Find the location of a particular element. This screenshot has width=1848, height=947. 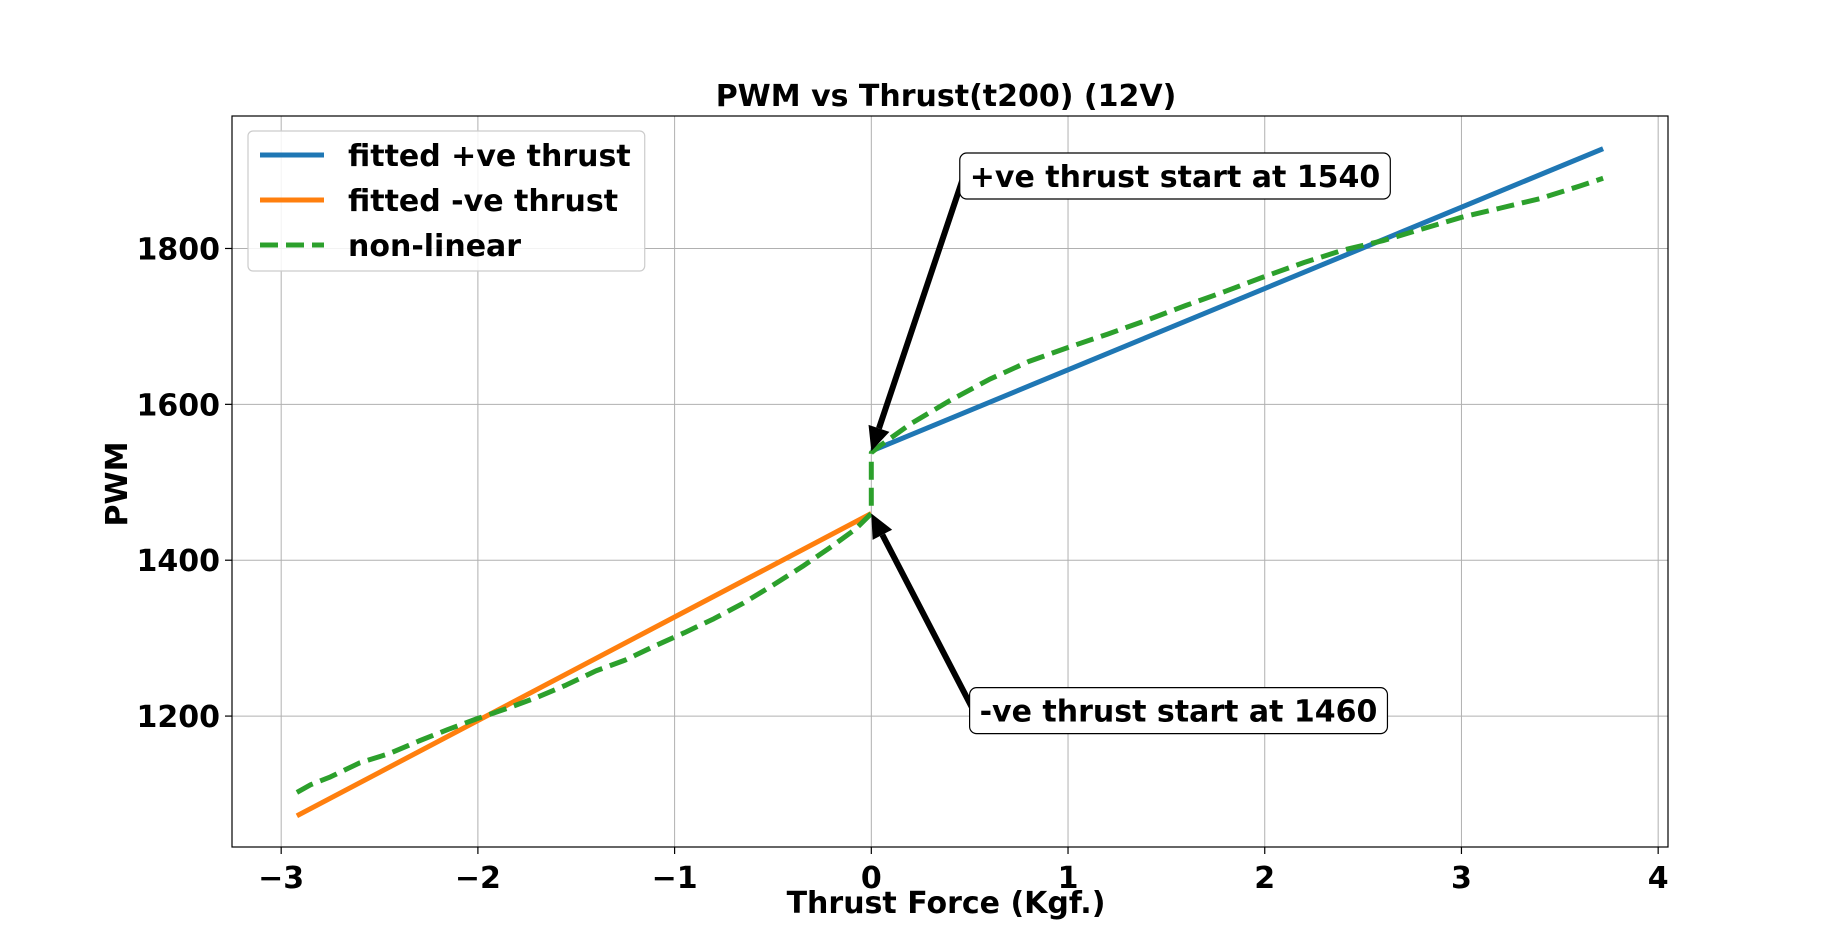

legend-label: fitted -ve thrust is located at coordinates (483, 201).